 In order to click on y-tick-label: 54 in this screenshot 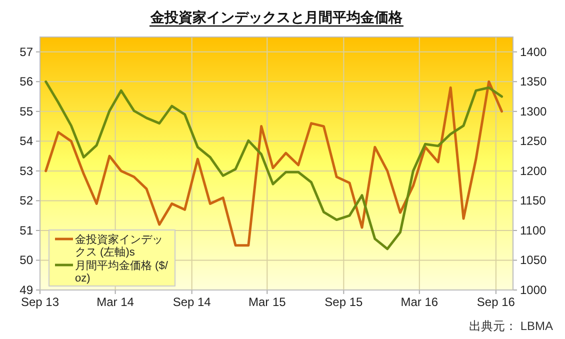, I will do `click(27, 141)`.